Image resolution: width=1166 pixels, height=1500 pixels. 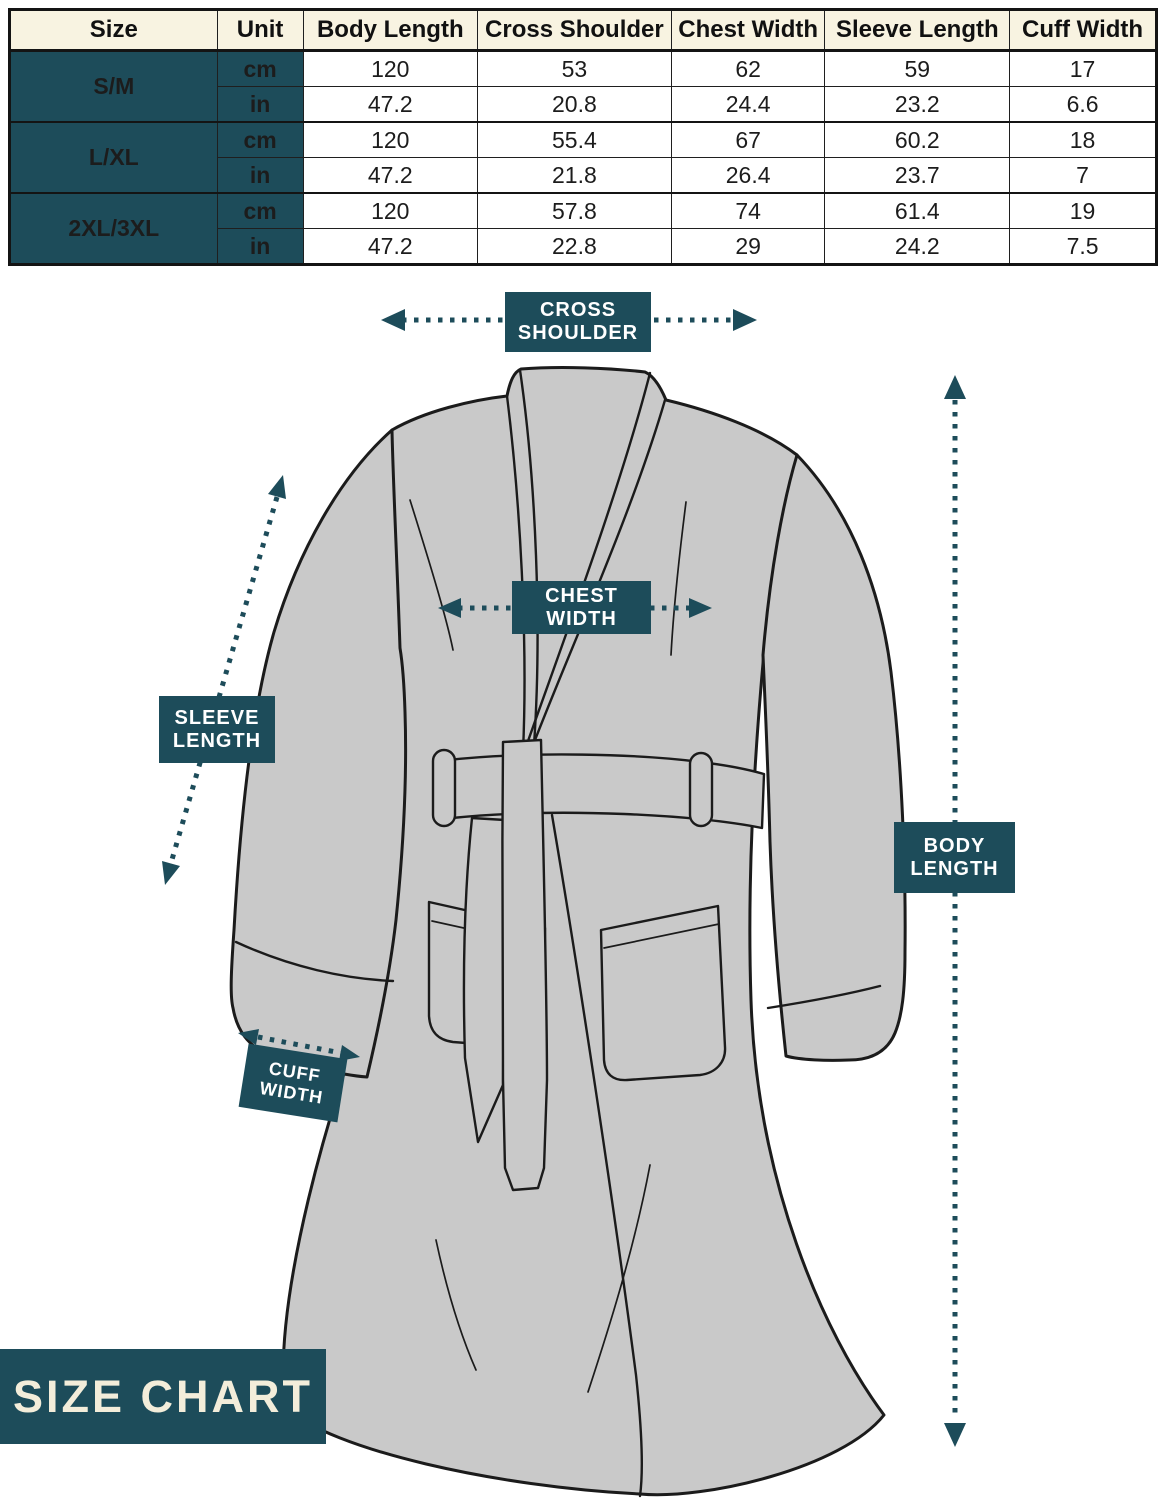 What do you see at coordinates (574, 104) in the screenshot?
I see `value-cell: 20.8` at bounding box center [574, 104].